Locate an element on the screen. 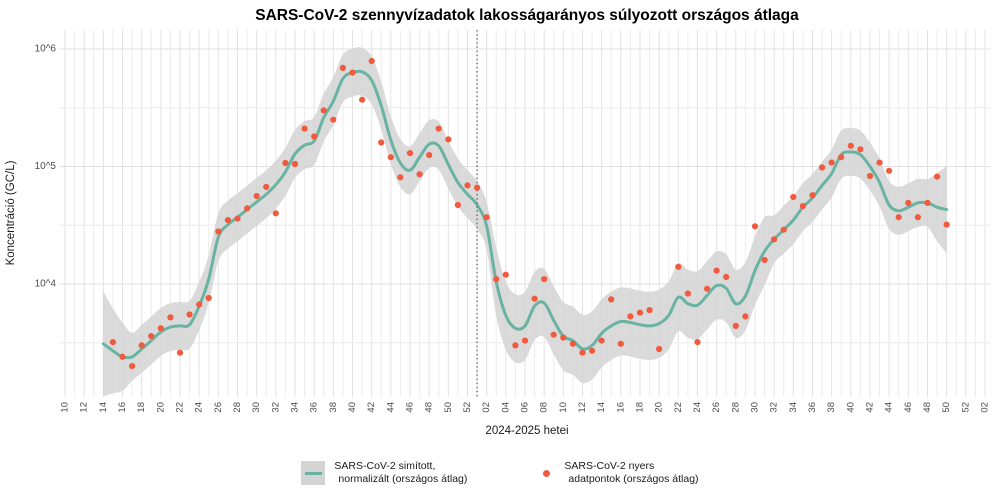  x-tick-label: 24 is located at coordinates (199, 407).